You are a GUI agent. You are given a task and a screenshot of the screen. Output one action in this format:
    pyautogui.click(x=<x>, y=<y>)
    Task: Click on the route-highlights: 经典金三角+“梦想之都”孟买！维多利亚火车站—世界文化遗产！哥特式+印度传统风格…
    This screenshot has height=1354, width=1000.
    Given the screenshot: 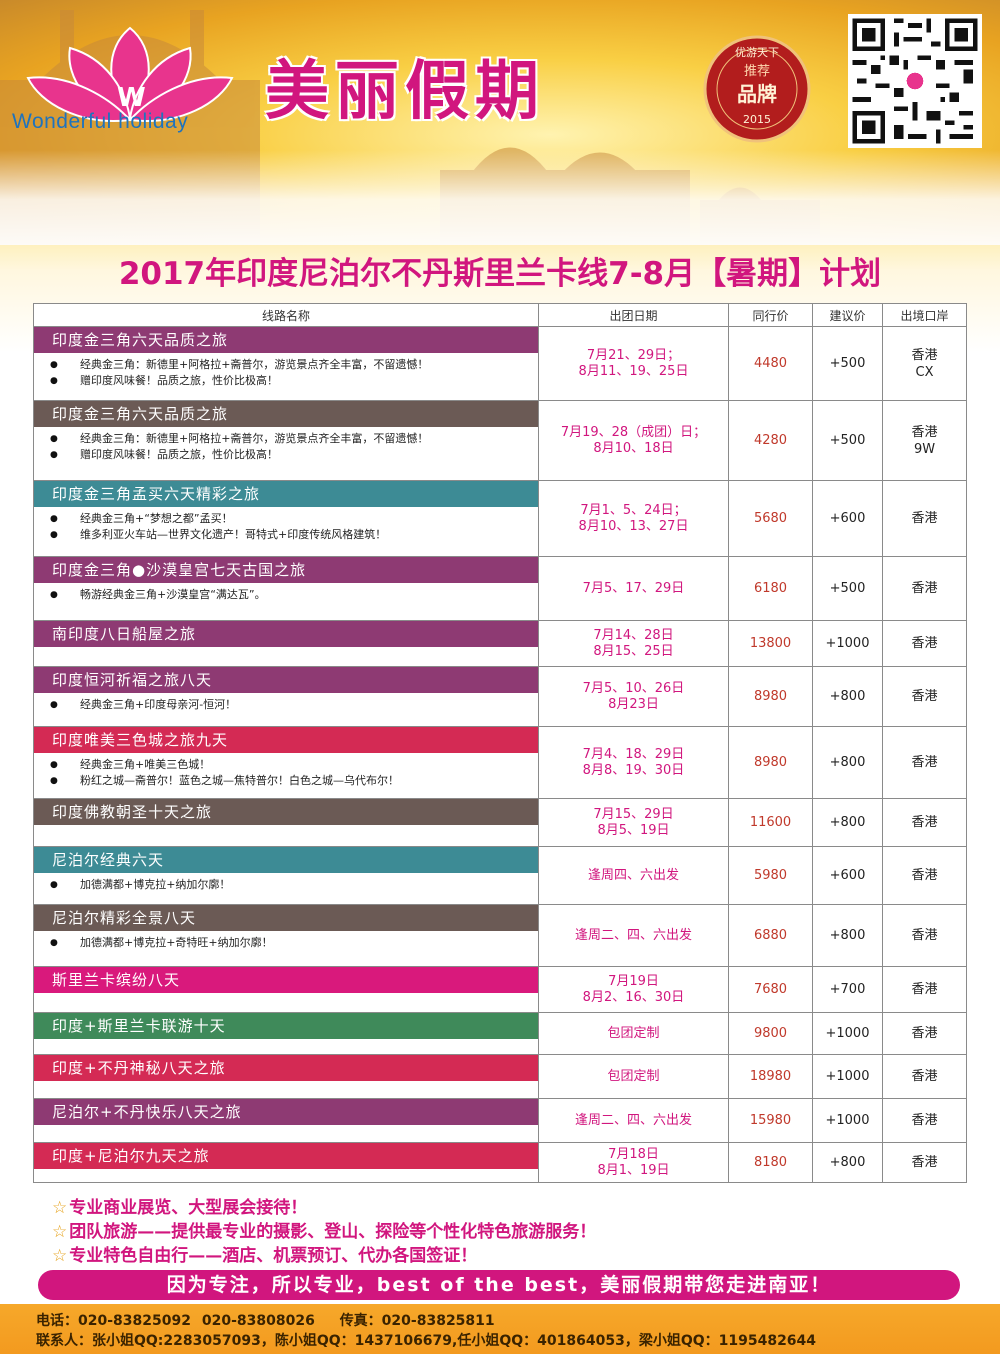 What is the action you would take?
    pyautogui.click(x=286, y=527)
    